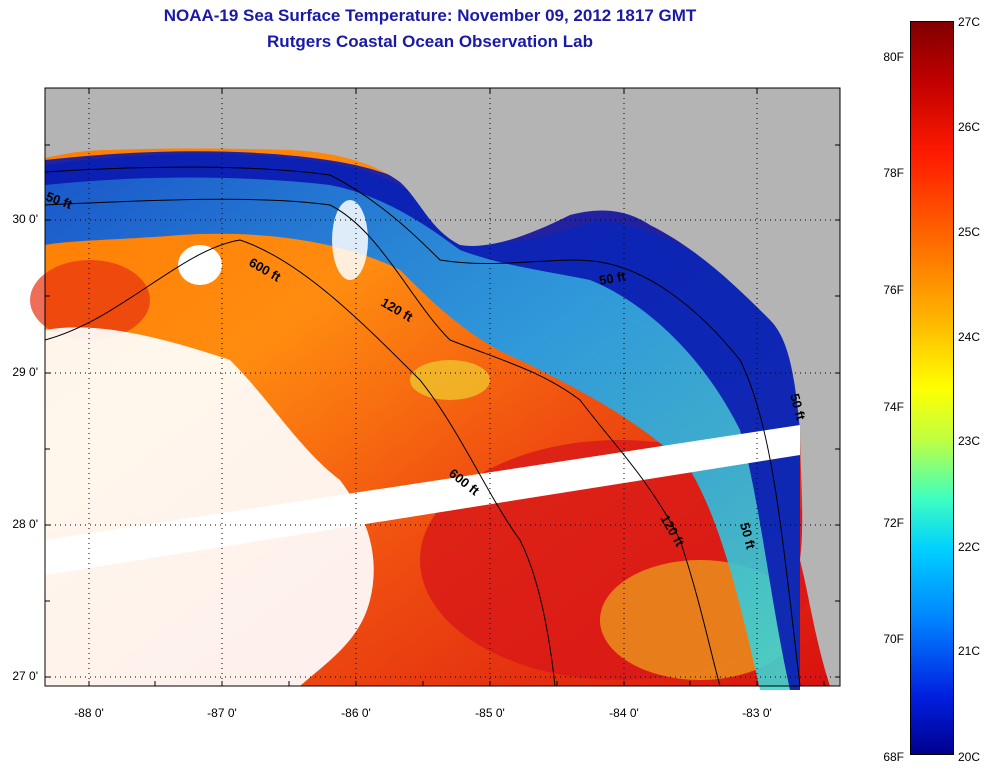 This screenshot has height=770, width=992. Describe the element at coordinates (430, 41) in the screenshot. I see `map-subtitle: Rutgers Coastal Ocean Observation Lab` at that location.